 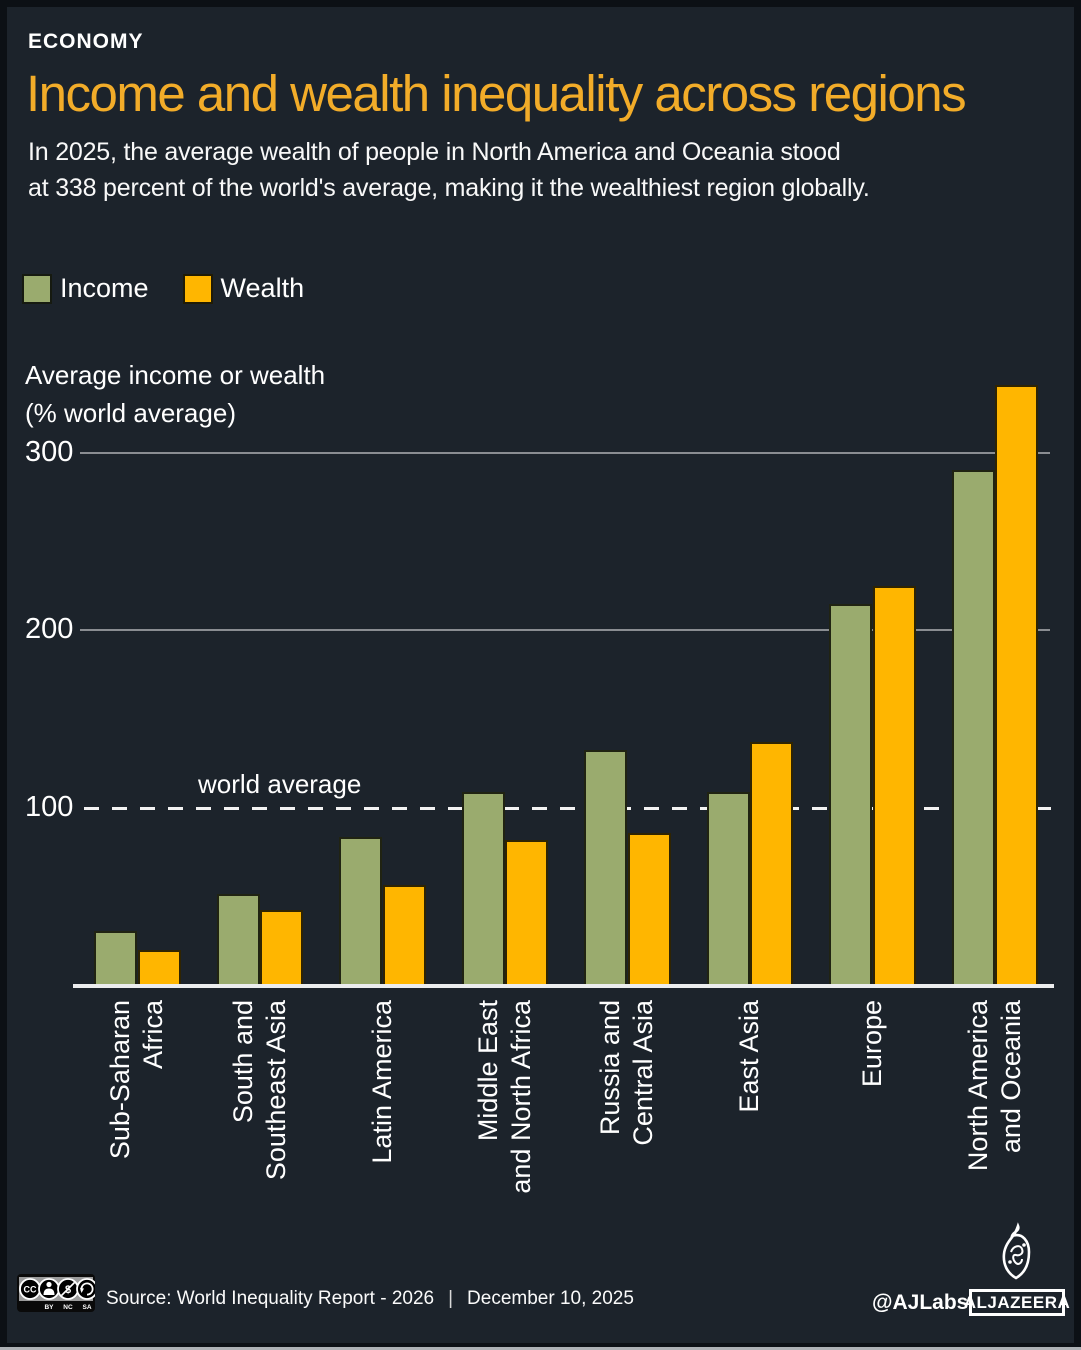 I want to click on income-label: Income, so click(x=104, y=288).